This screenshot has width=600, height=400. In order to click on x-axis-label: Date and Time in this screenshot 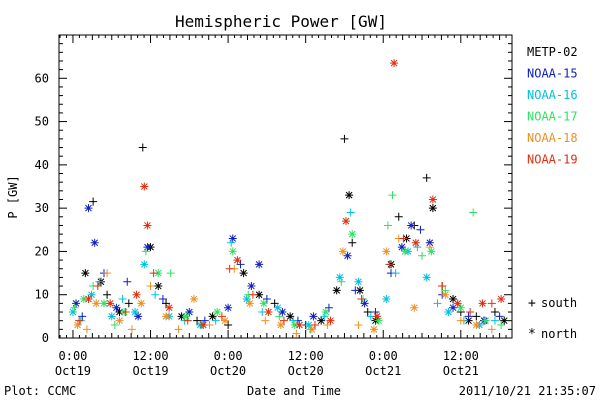, I will do `click(294, 391)`.